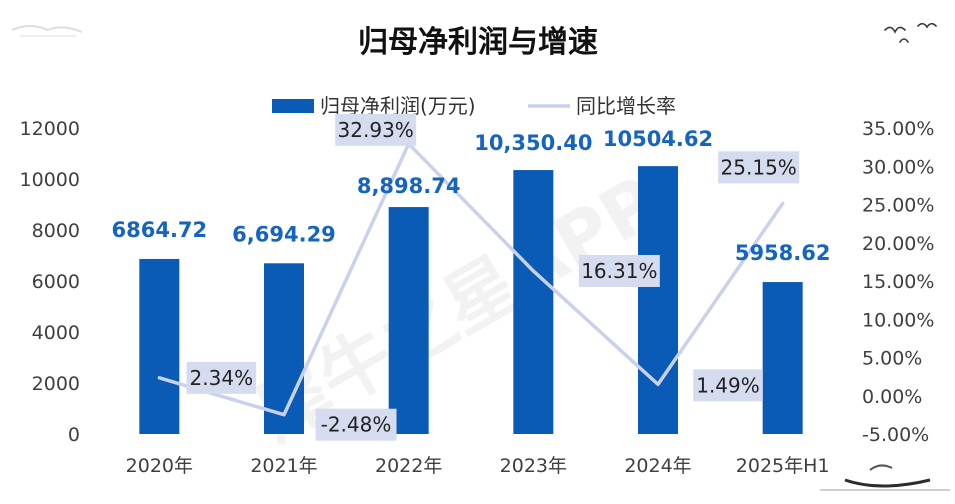 The width and height of the screenshot is (955, 504). What do you see at coordinates (892, 397) in the screenshot?
I see `right-tick-label: 0.00%` at bounding box center [892, 397].